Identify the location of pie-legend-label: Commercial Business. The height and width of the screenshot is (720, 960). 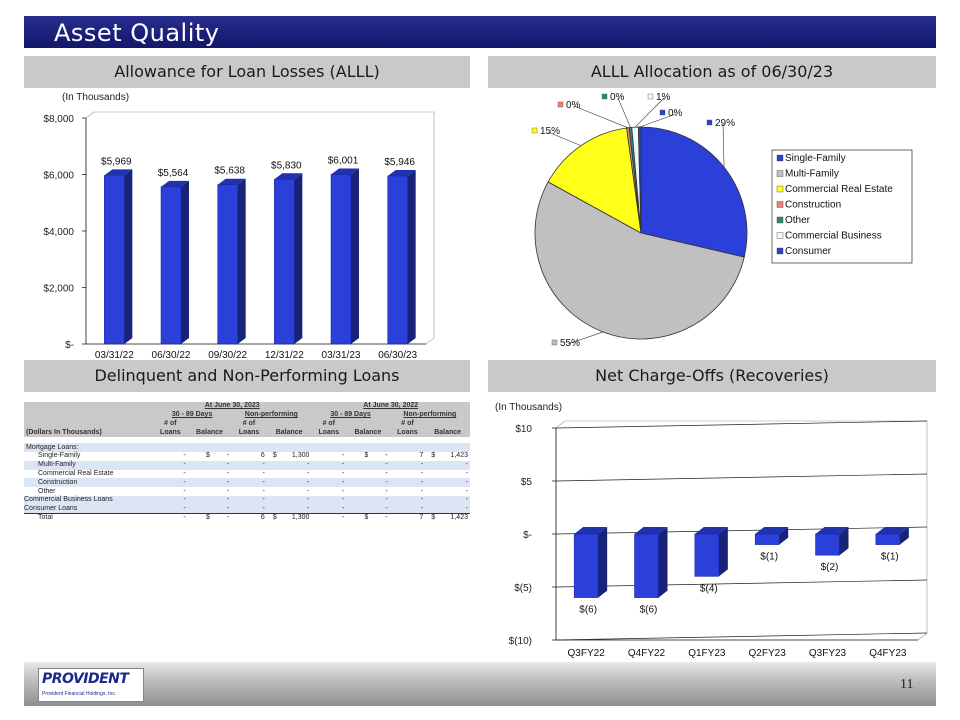
(833, 236).